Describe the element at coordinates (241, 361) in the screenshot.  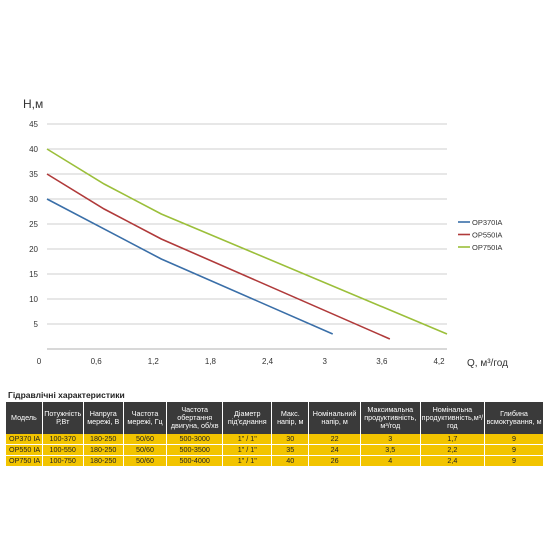
I see `x-tick-labels: 0 0,6 1,2 1,8 2,4 3 3,6 4,2` at that location.